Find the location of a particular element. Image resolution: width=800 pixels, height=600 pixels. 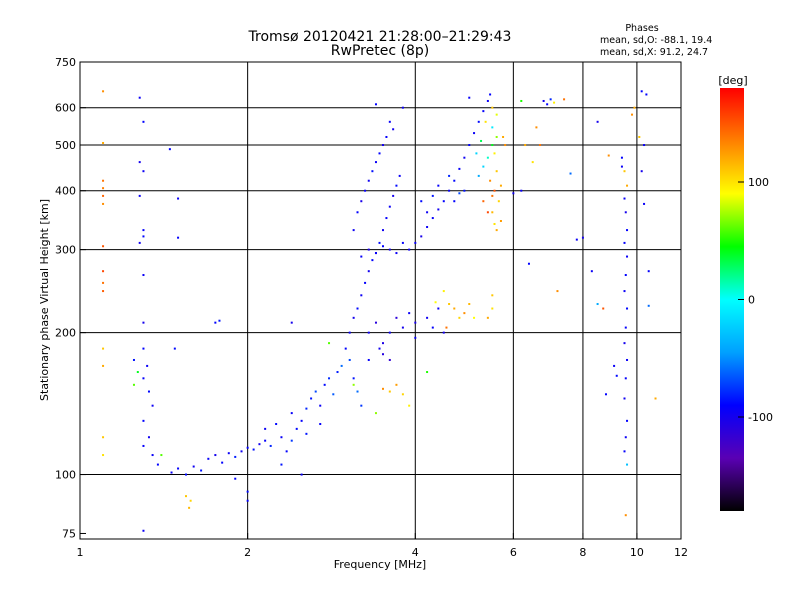

x-tick-label: 6 is located at coordinates (513, 552).